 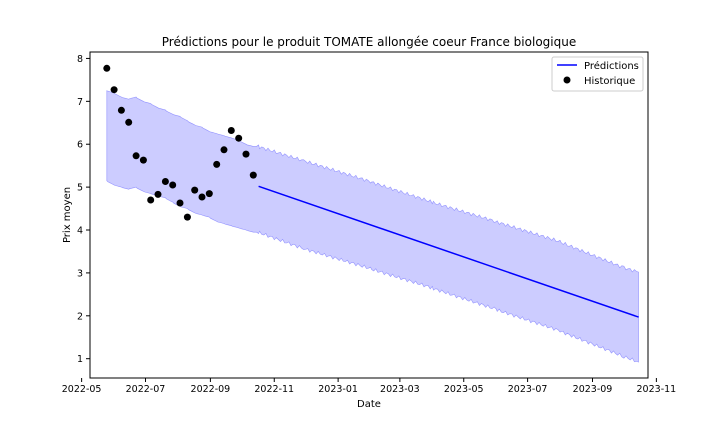 I want to click on x-tick-label: 2023-09, so click(x=593, y=389).